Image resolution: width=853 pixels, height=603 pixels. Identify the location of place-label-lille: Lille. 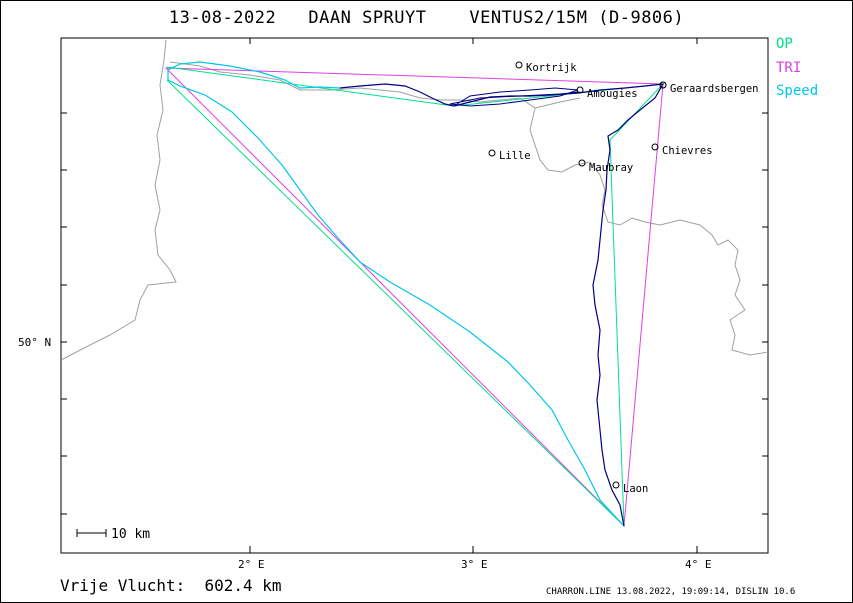
(515, 156).